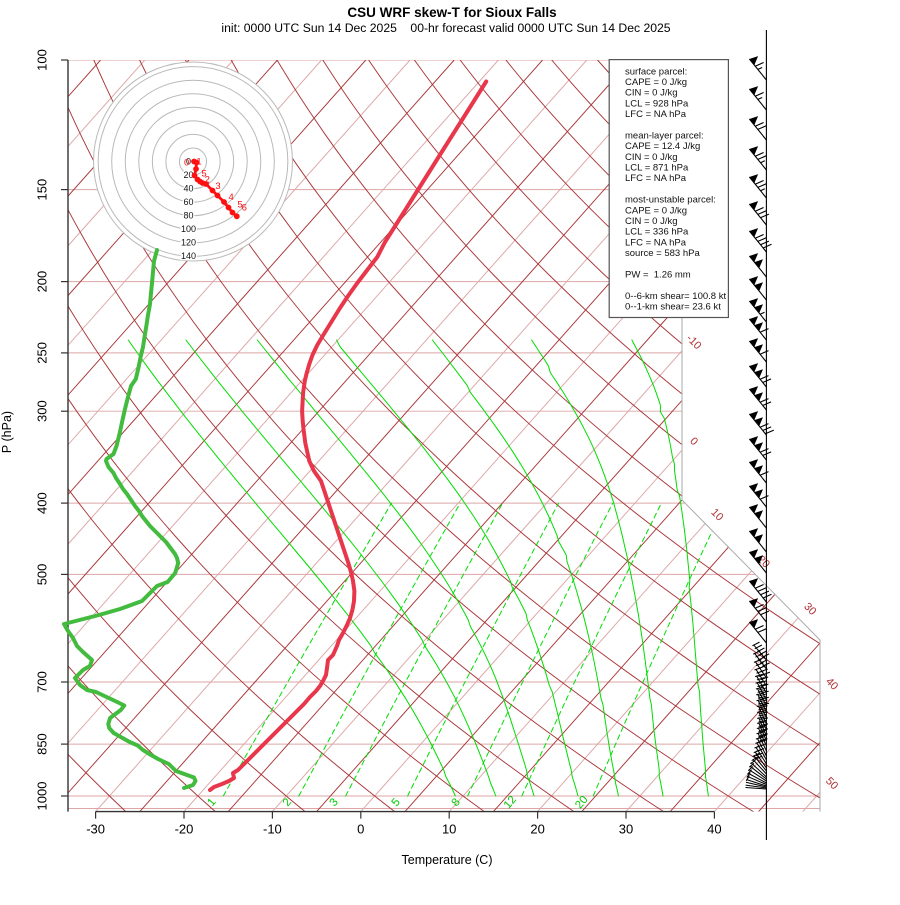 This screenshot has width=900, height=905. What do you see at coordinates (658, 274) in the screenshot?
I see `svg-text: PW = 1.26 mm` at bounding box center [658, 274].